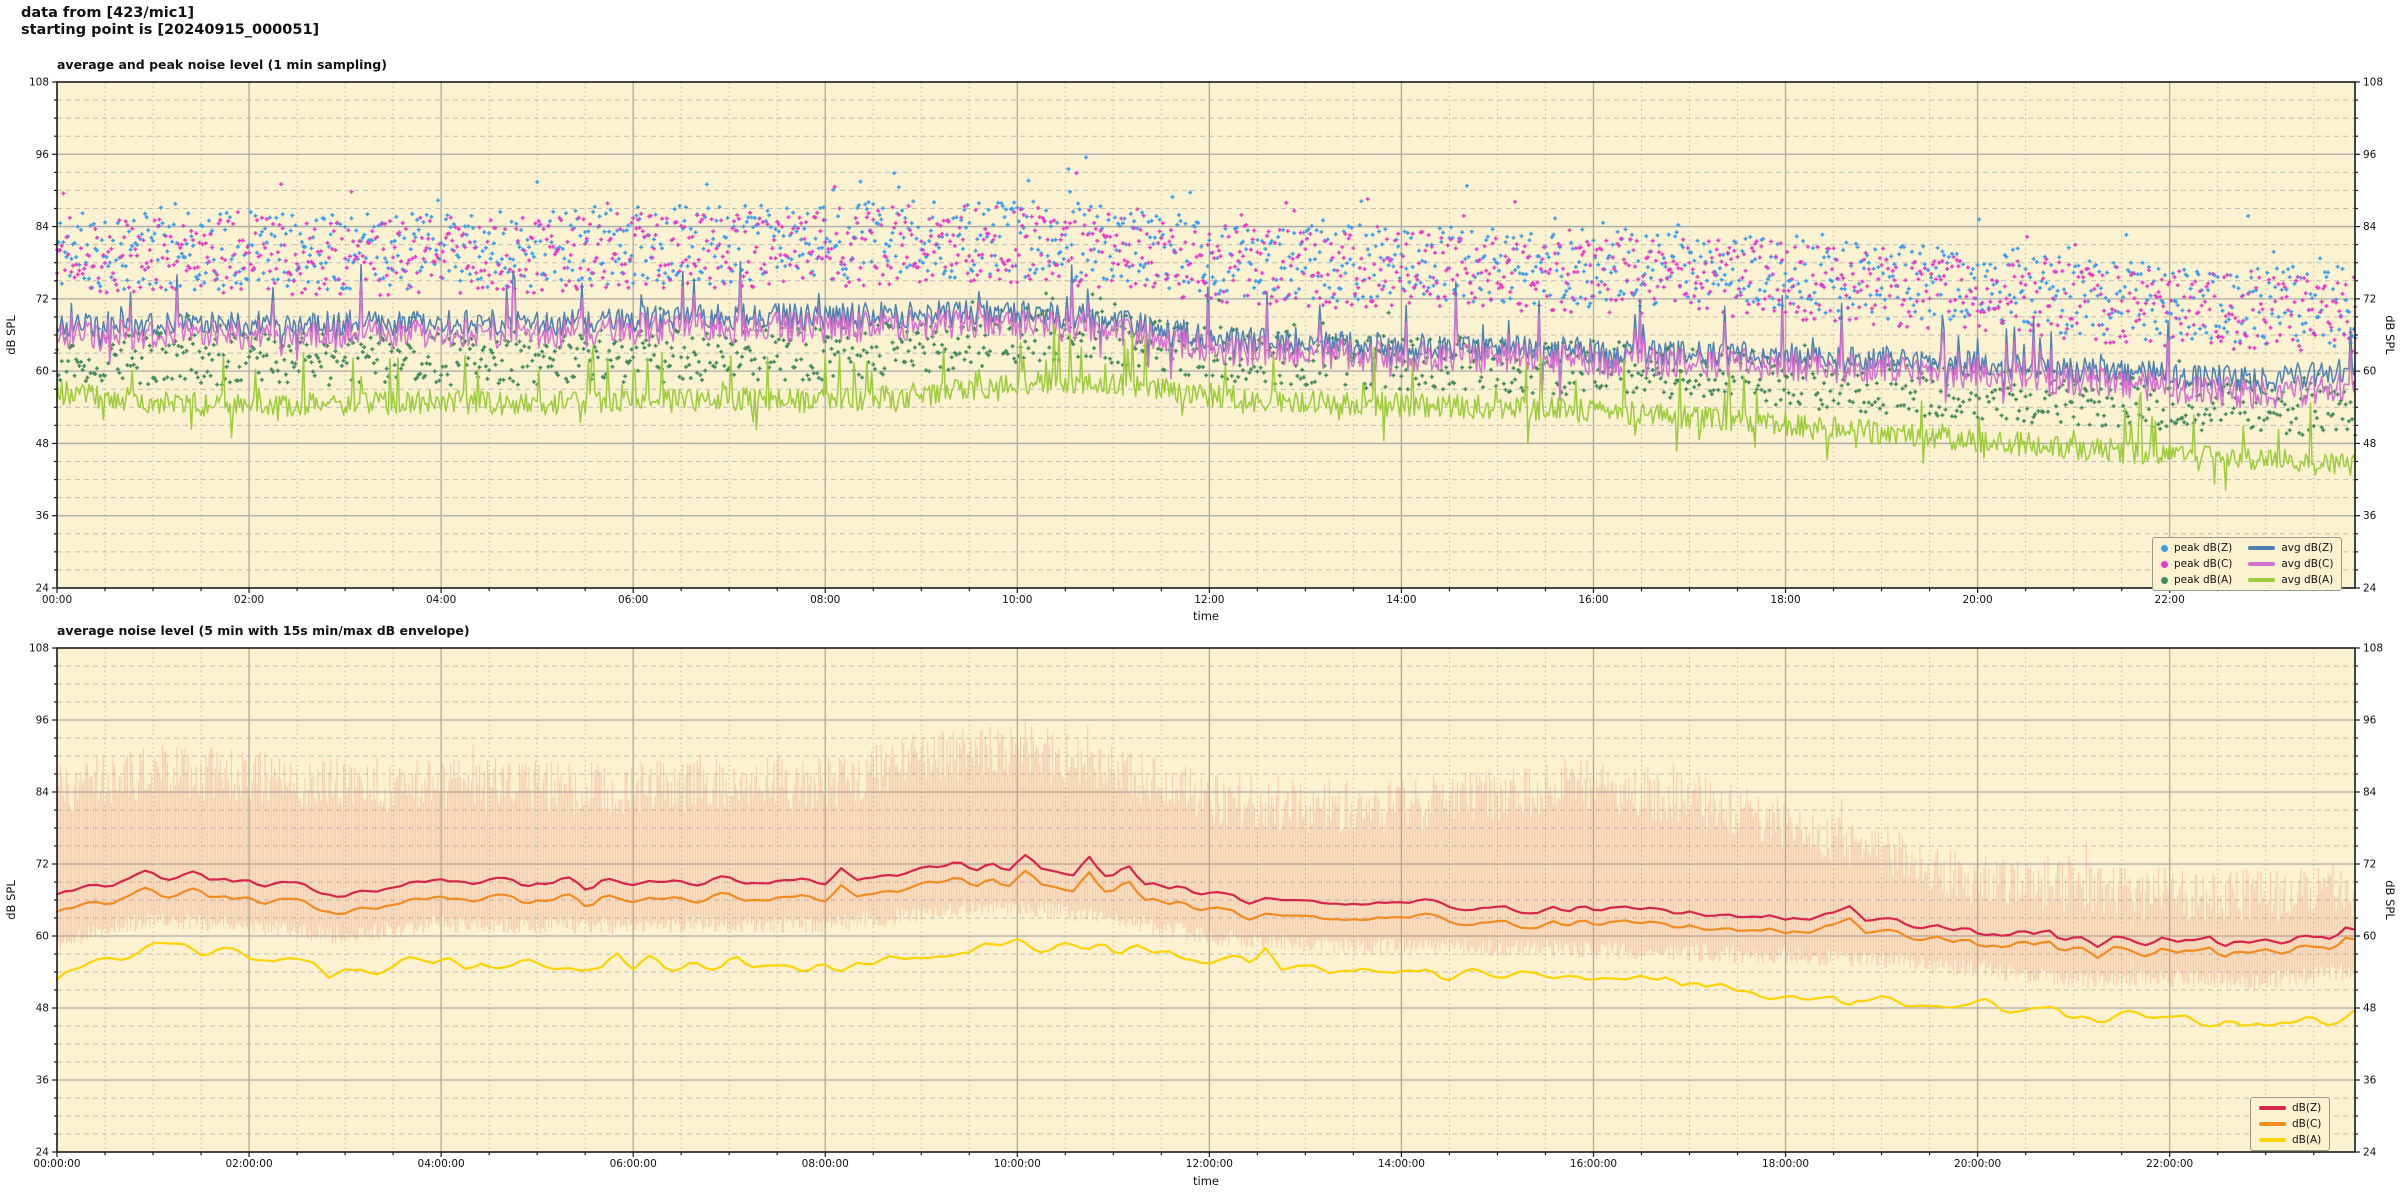  What do you see at coordinates (1206, 1181) in the screenshot?
I see `chart2-xlabel: time` at bounding box center [1206, 1181].